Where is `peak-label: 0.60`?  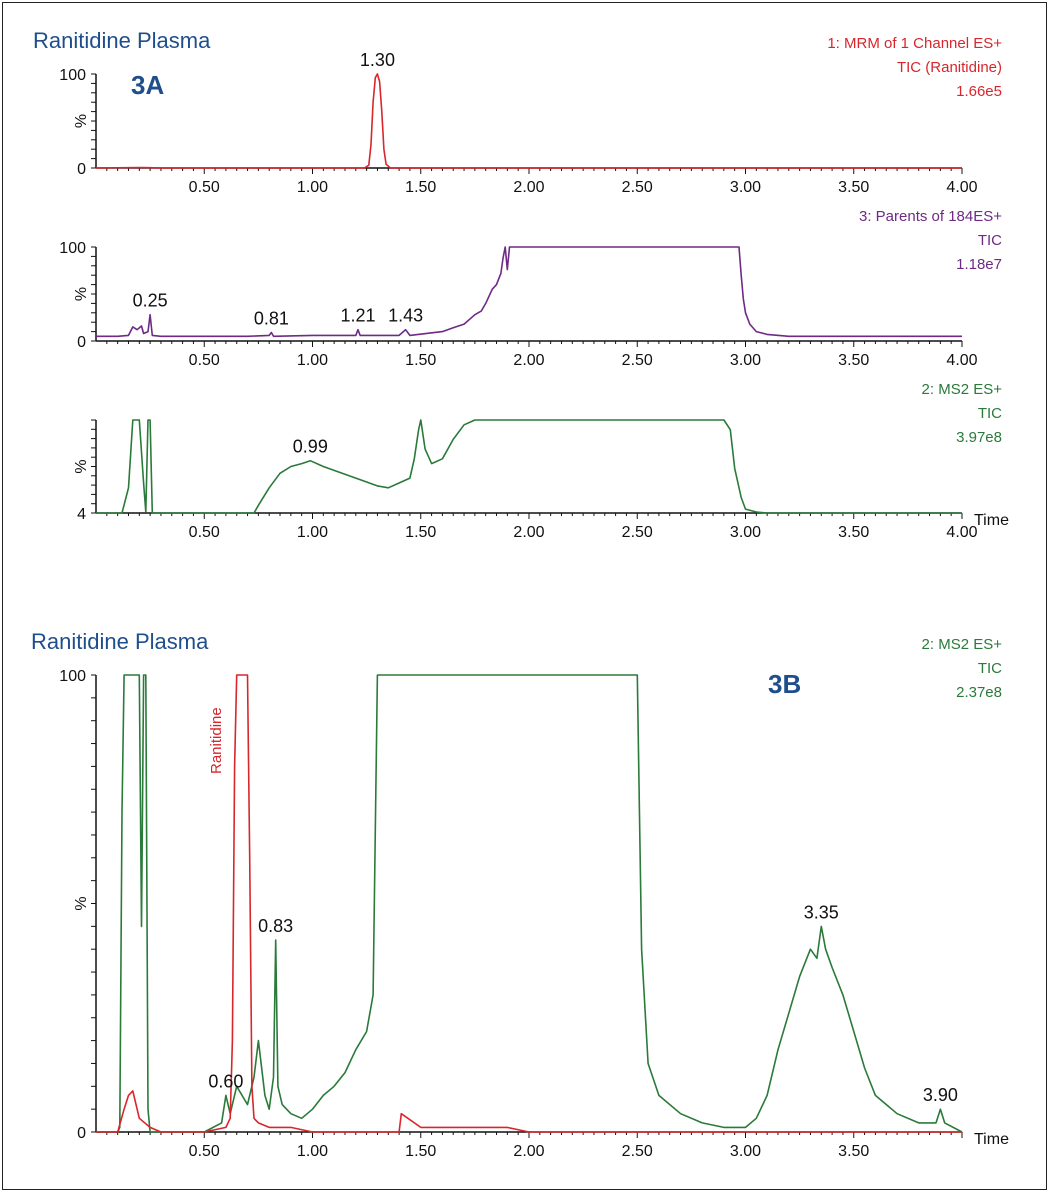
peak-label: 0.60 is located at coordinates (225, 1081).